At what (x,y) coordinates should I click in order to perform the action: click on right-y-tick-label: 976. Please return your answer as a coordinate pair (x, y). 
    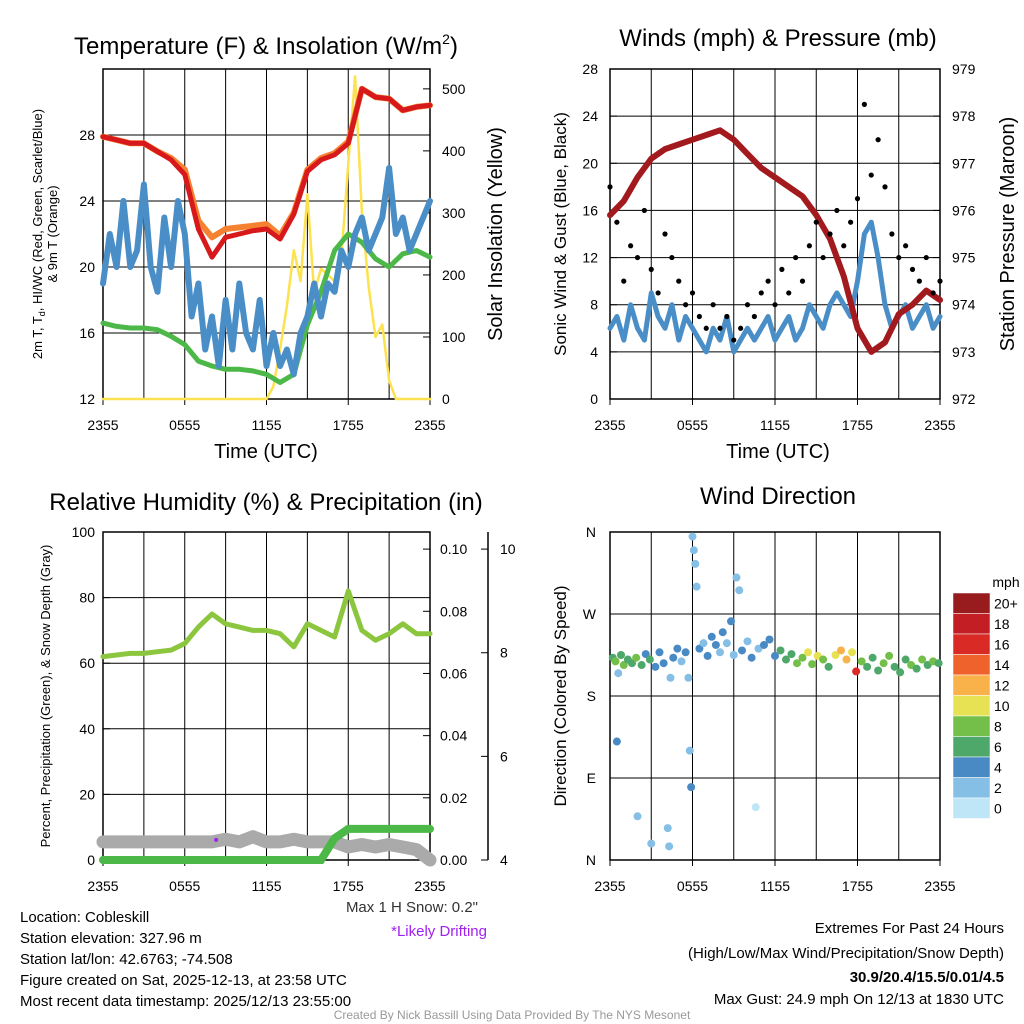
    Looking at the image, I should click on (964, 210).